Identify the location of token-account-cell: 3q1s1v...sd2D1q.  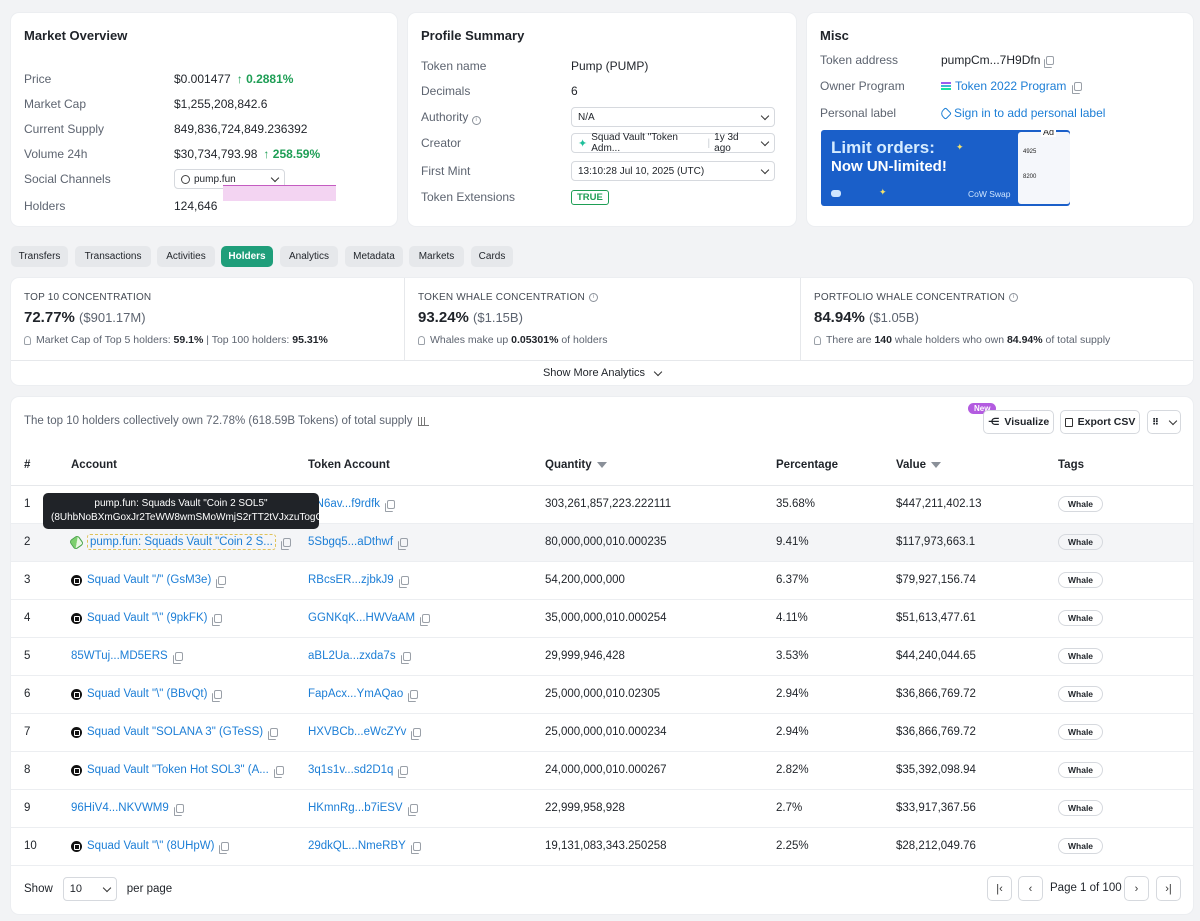
(426, 770).